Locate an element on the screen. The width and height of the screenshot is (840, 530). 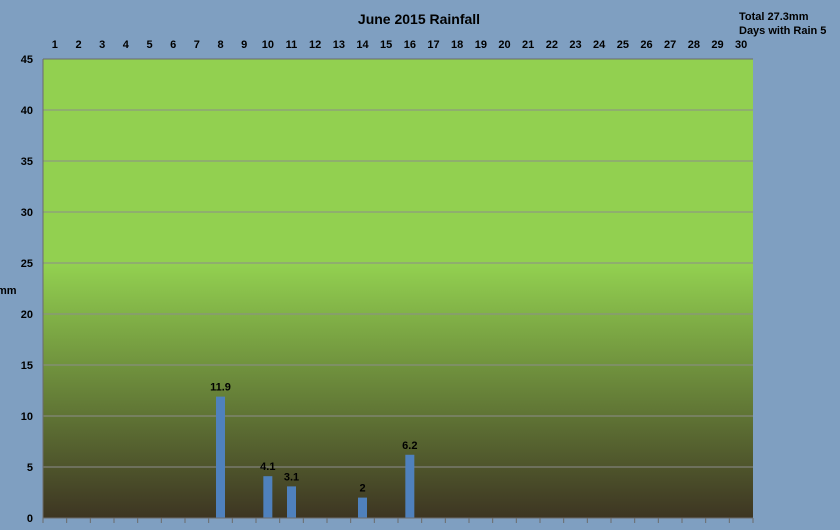
y-tick-label: 10 is located at coordinates (27, 417).